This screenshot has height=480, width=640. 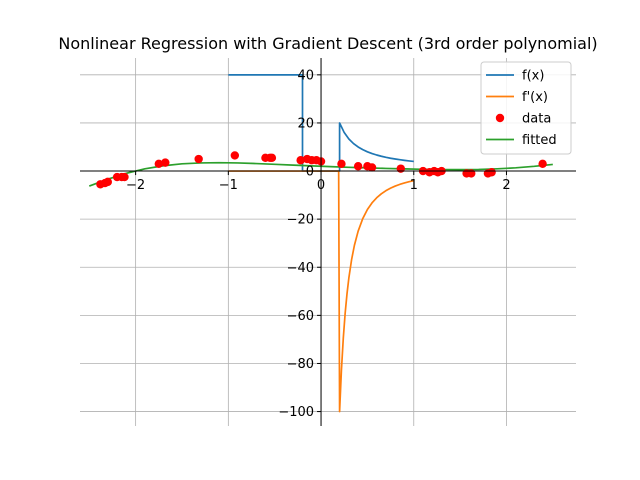 I want to click on x-tick-label: 2, so click(x=506, y=185).